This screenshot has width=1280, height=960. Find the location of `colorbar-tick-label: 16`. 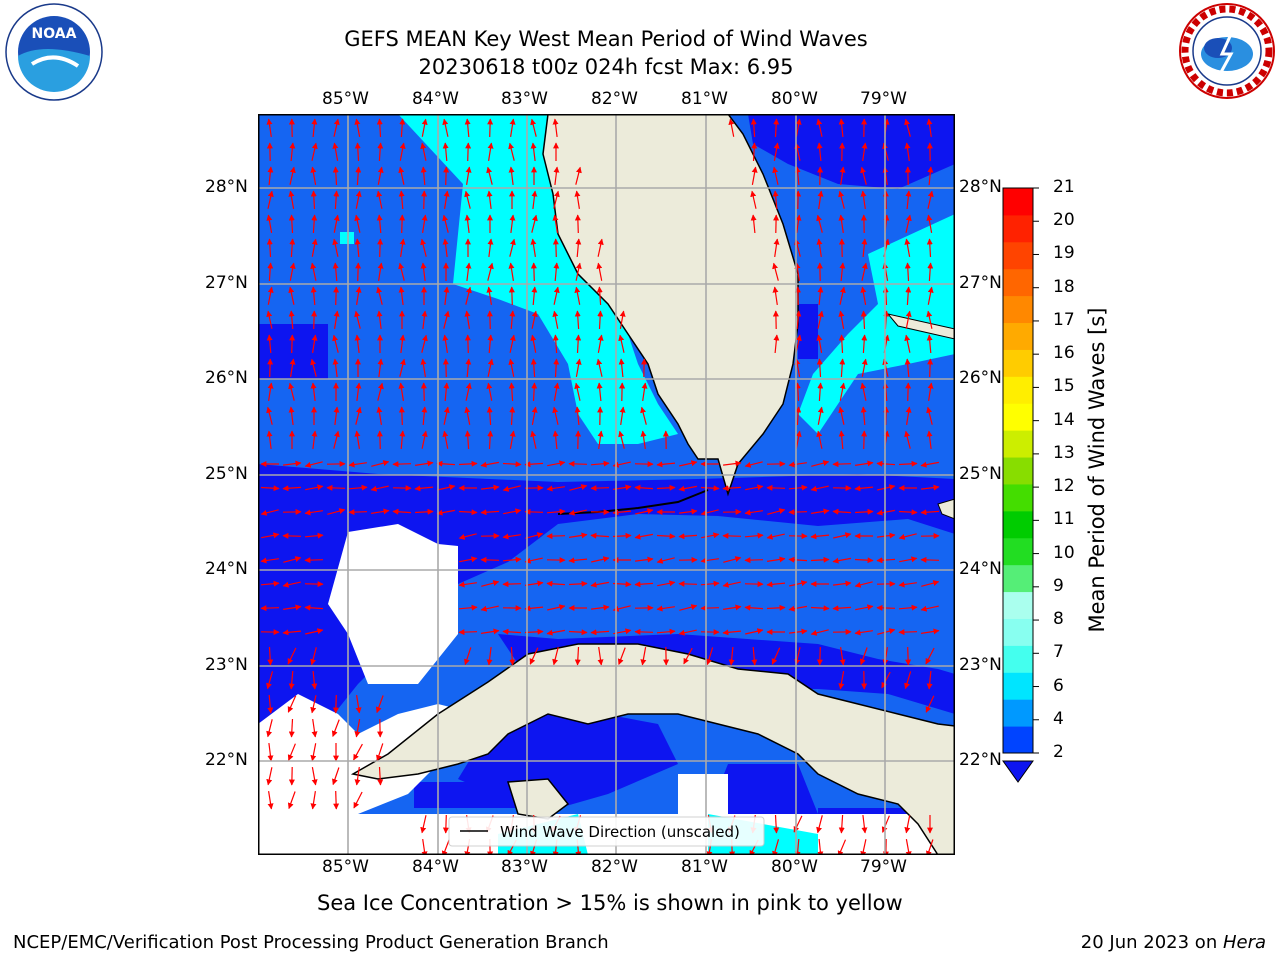

colorbar-tick-label: 16 is located at coordinates (1064, 353).